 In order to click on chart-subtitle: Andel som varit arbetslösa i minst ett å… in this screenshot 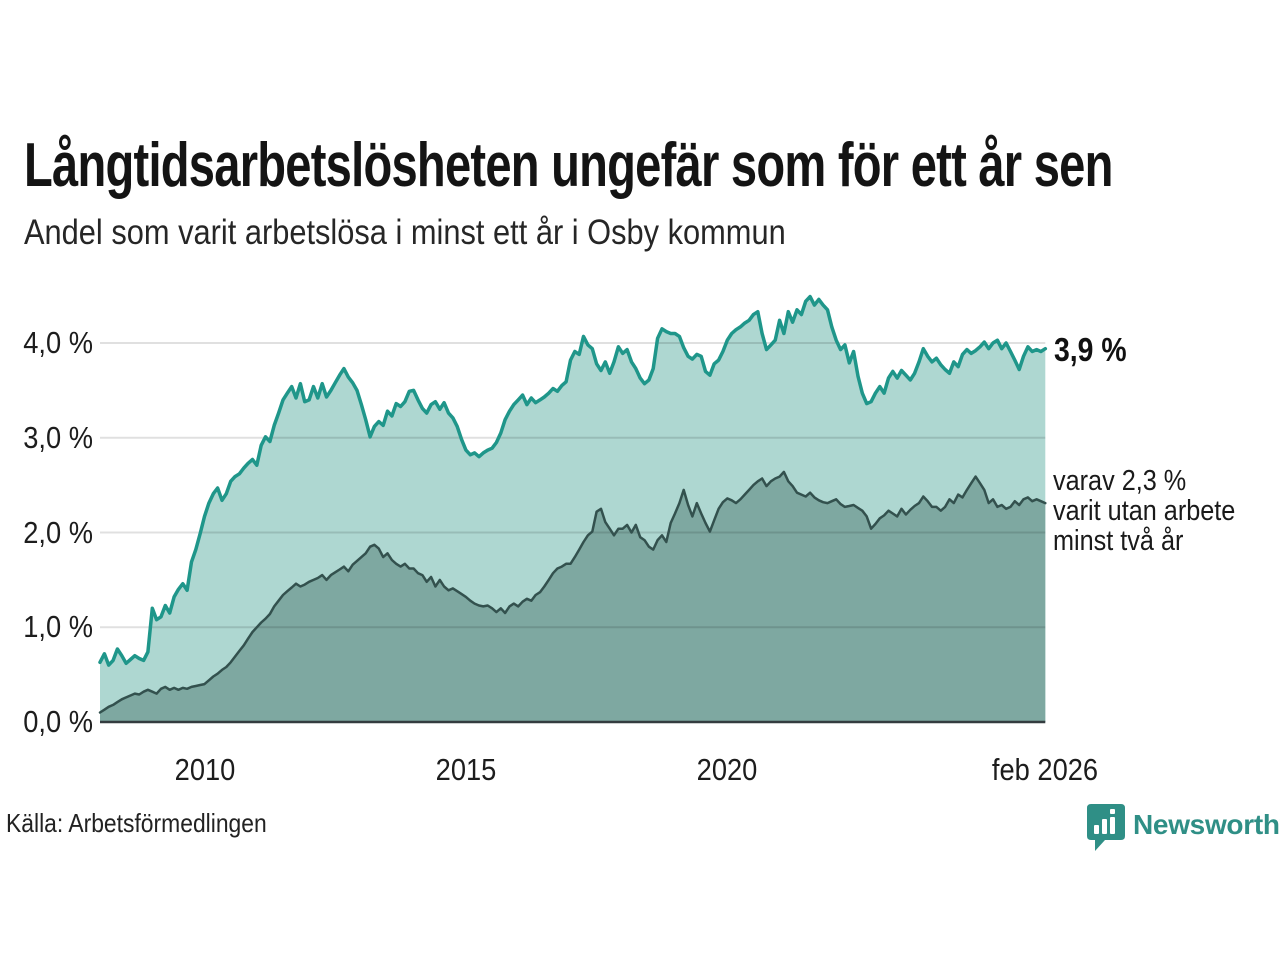, I will do `click(405, 232)`.